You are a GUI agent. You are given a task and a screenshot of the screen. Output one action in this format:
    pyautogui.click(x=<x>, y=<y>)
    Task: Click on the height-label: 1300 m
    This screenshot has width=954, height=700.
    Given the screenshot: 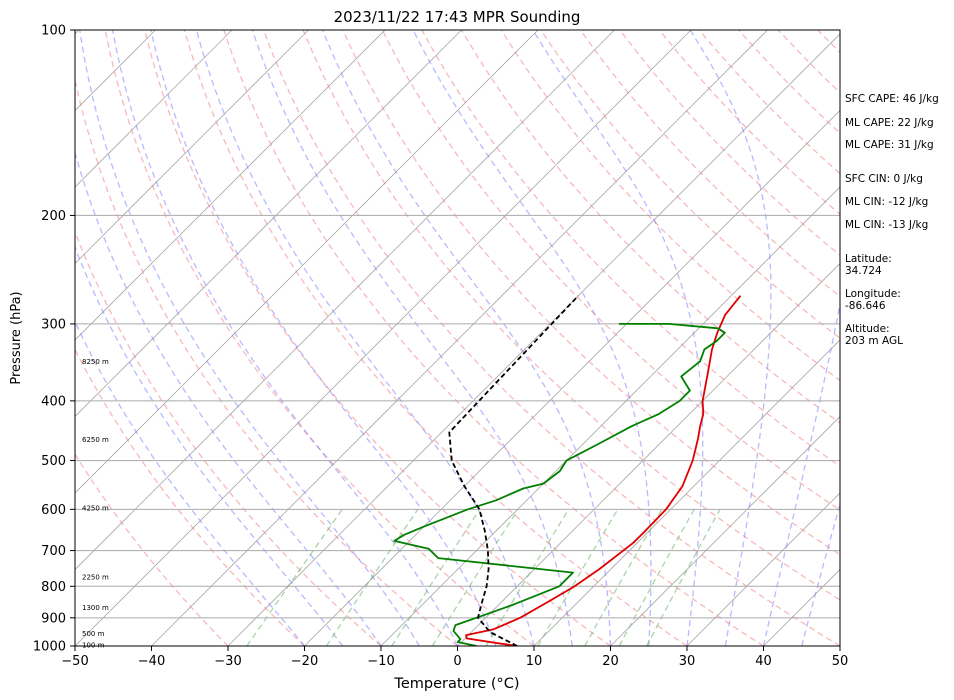 What is the action you would take?
    pyautogui.click(x=95, y=608)
    